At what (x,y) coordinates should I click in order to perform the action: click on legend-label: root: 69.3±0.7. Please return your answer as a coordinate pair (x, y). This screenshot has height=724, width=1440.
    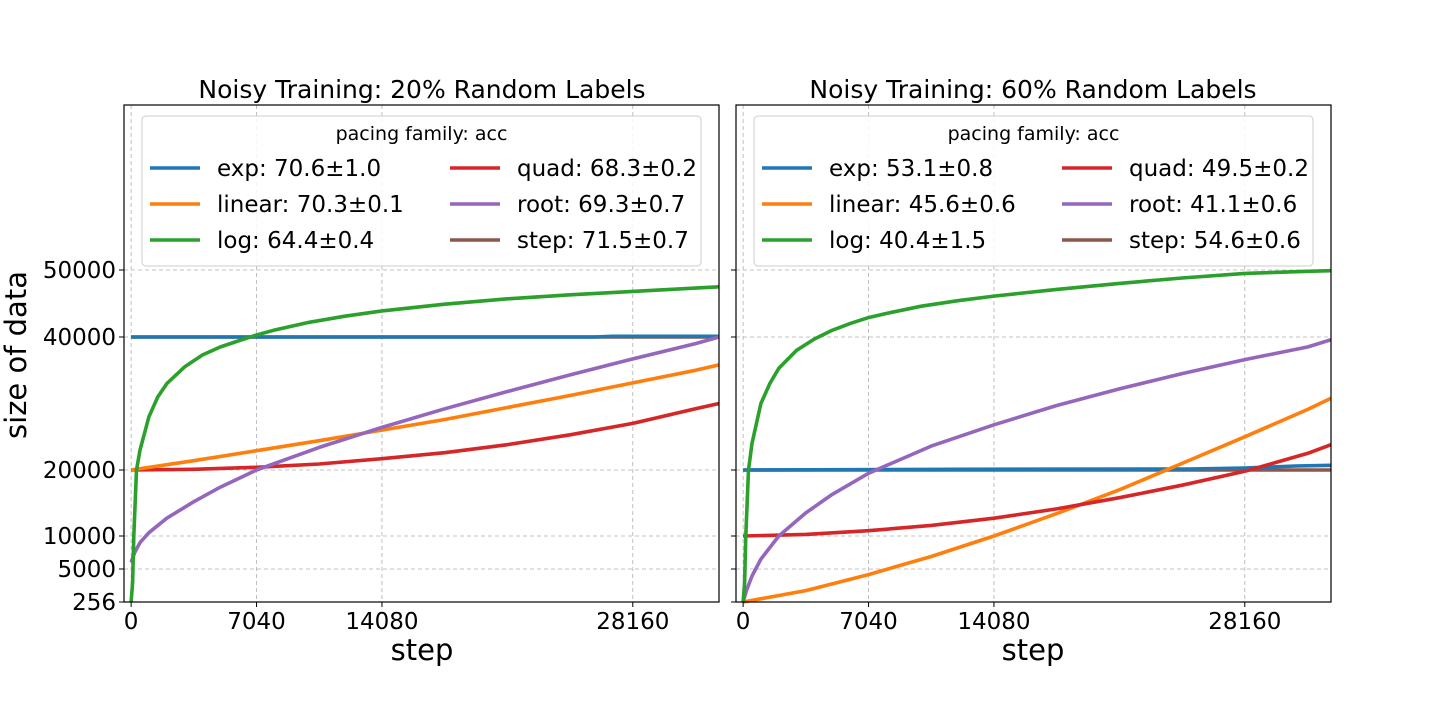
    Looking at the image, I should click on (601, 205).